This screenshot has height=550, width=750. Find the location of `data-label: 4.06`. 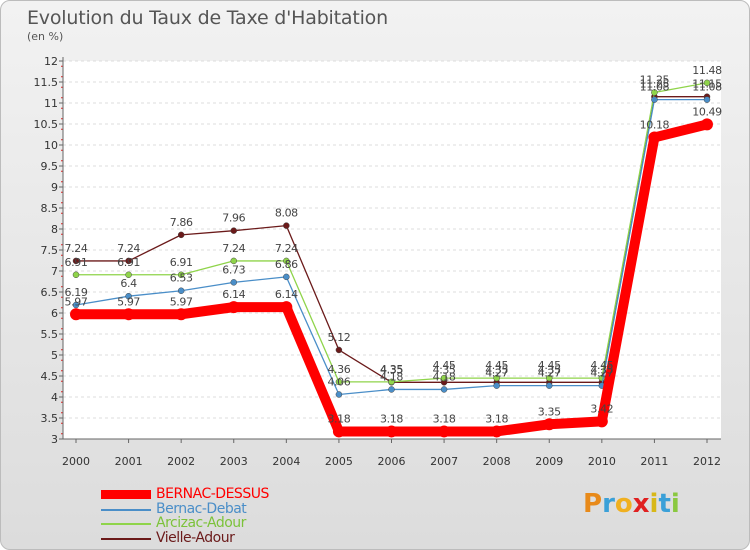

data-label: 4.06 is located at coordinates (338, 381).